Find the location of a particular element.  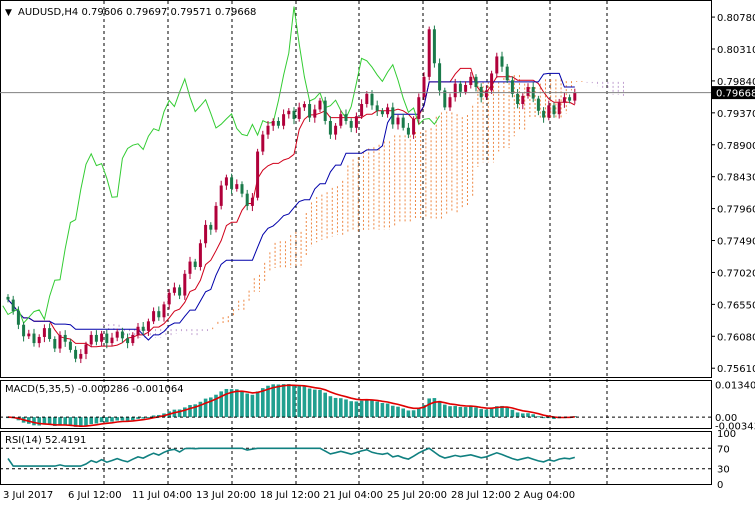

price-tick-label: 0.77490 is located at coordinates (736, 242).